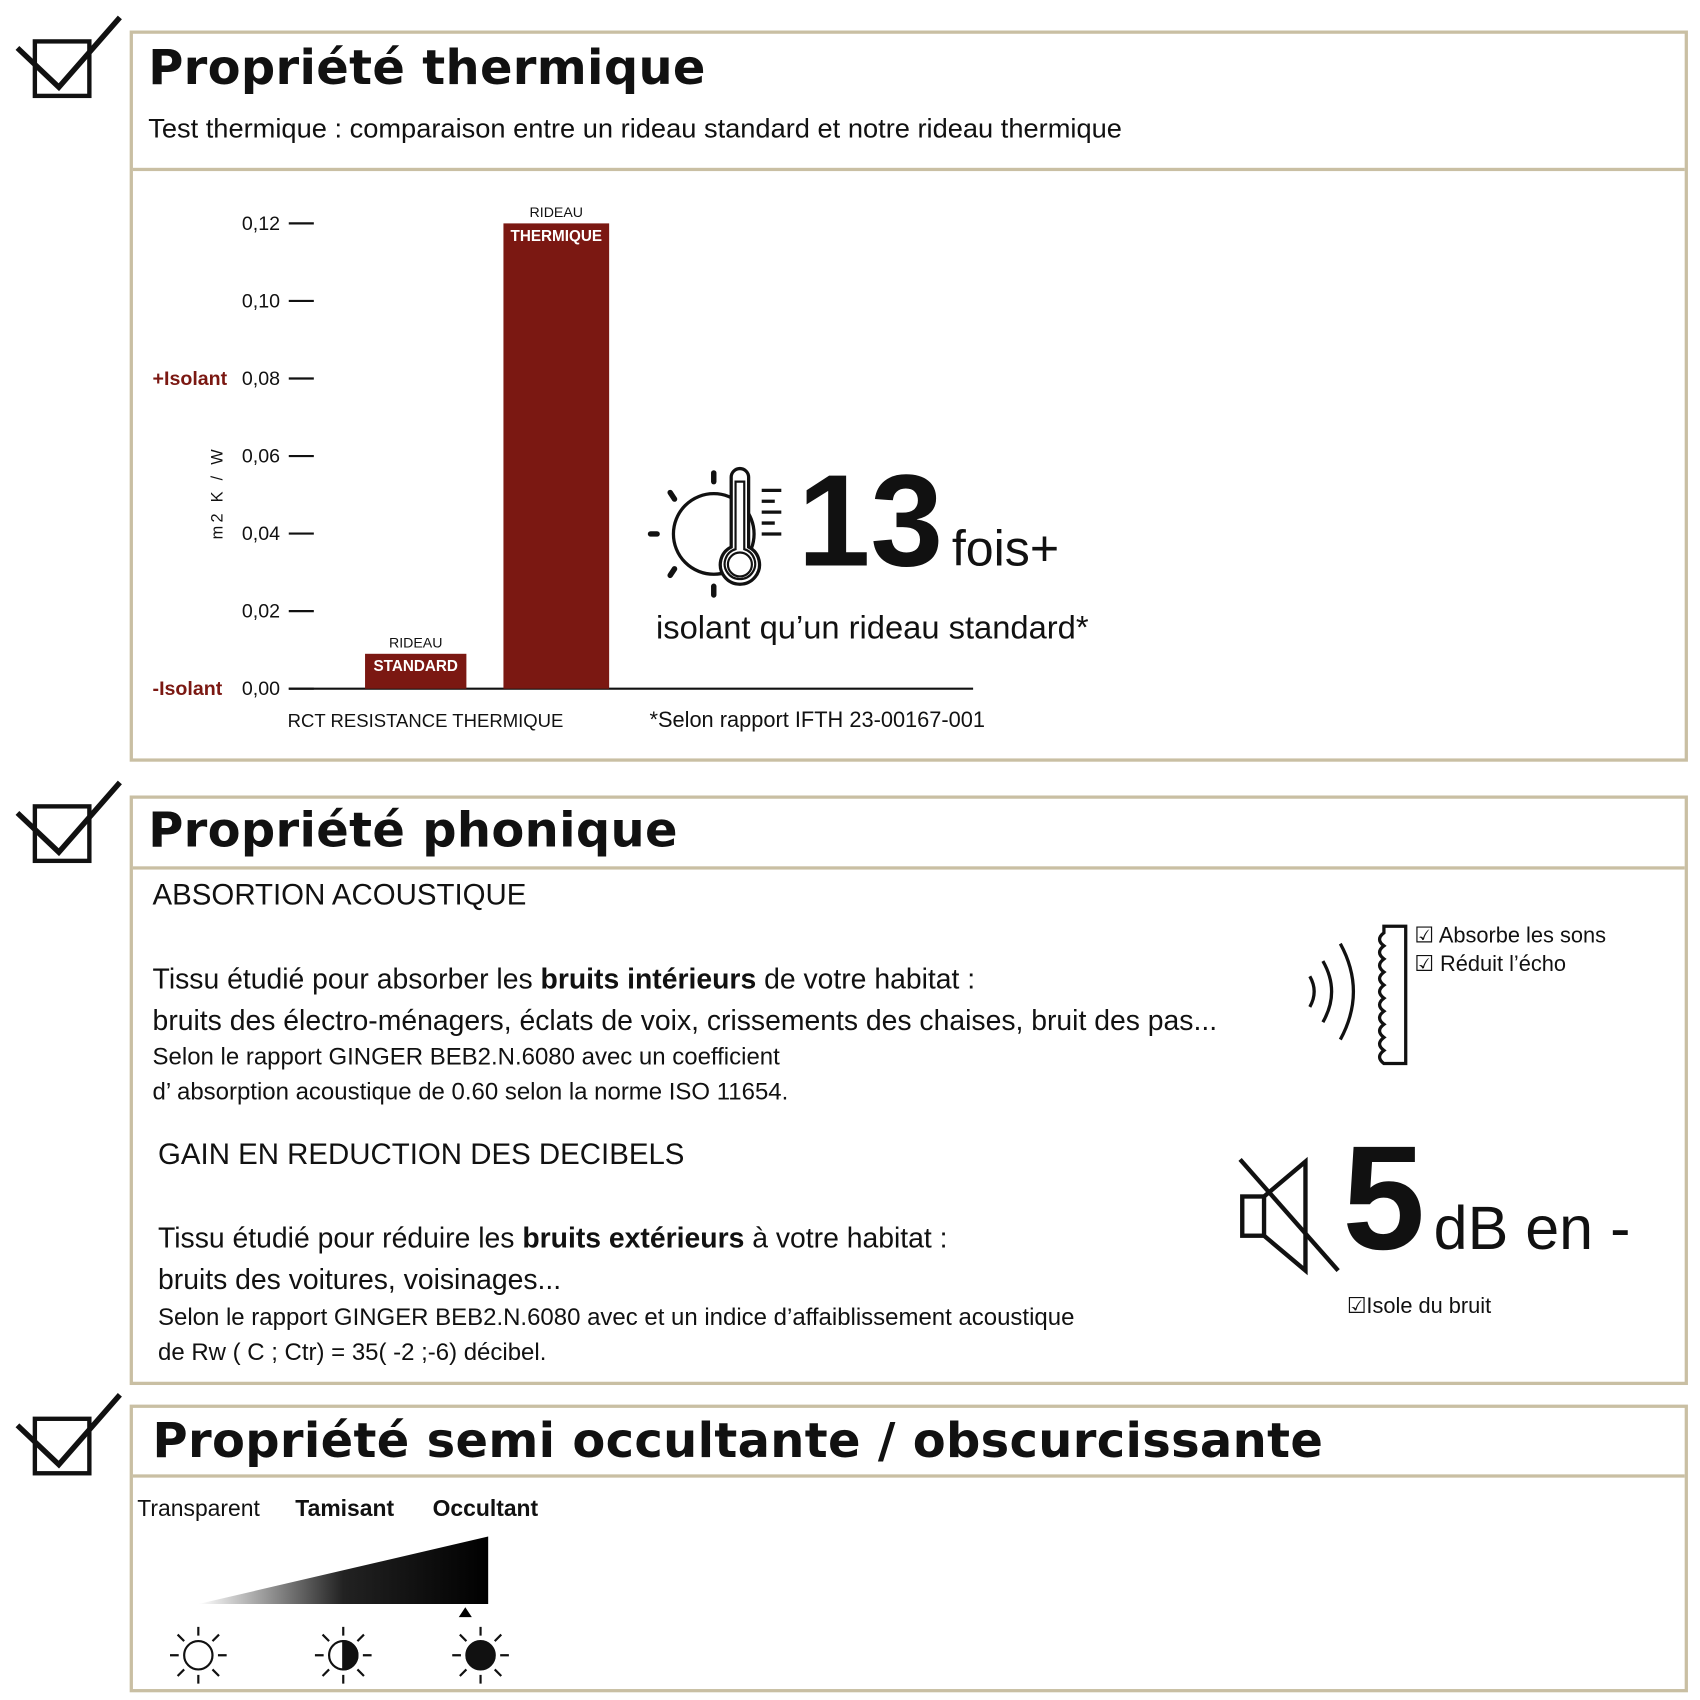  I want to click on y-tick-label: 0,06, so click(261, 457).